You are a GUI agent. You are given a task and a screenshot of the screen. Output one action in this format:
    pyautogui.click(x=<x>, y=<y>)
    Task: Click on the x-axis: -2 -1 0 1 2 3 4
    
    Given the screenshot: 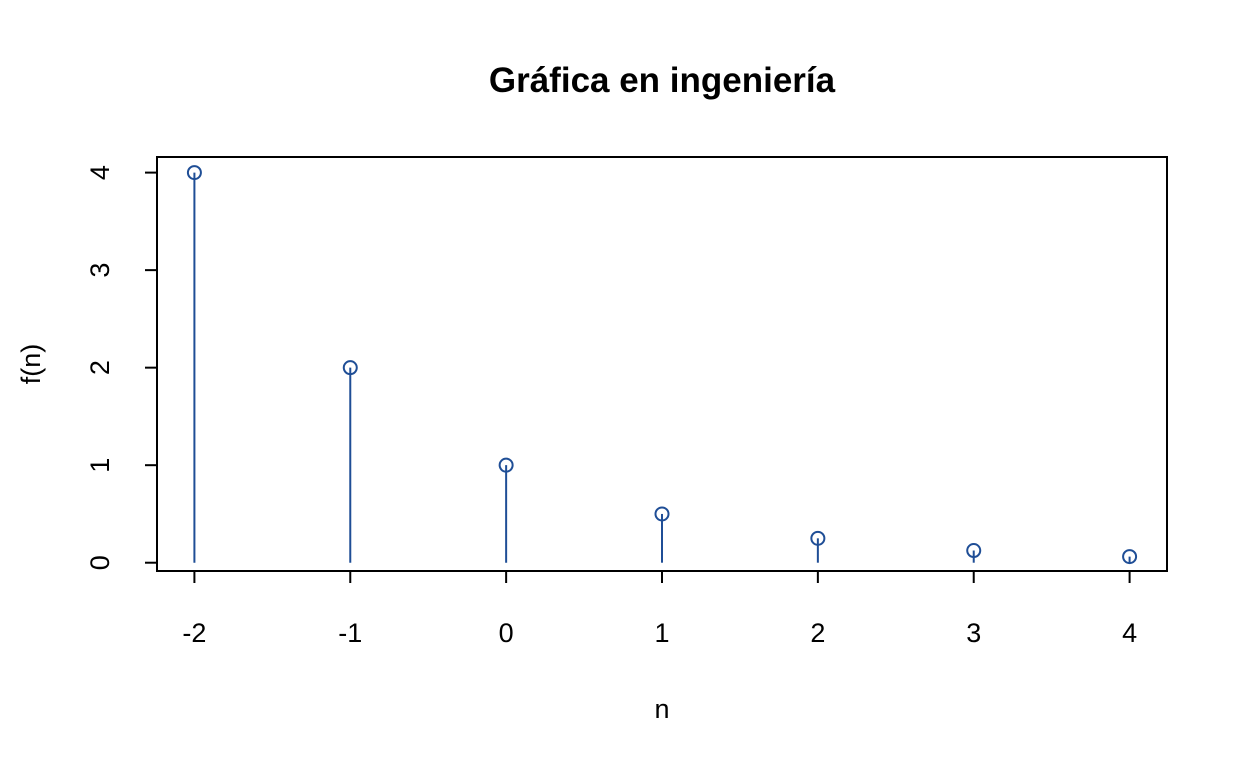 What is the action you would take?
    pyautogui.click(x=659, y=609)
    